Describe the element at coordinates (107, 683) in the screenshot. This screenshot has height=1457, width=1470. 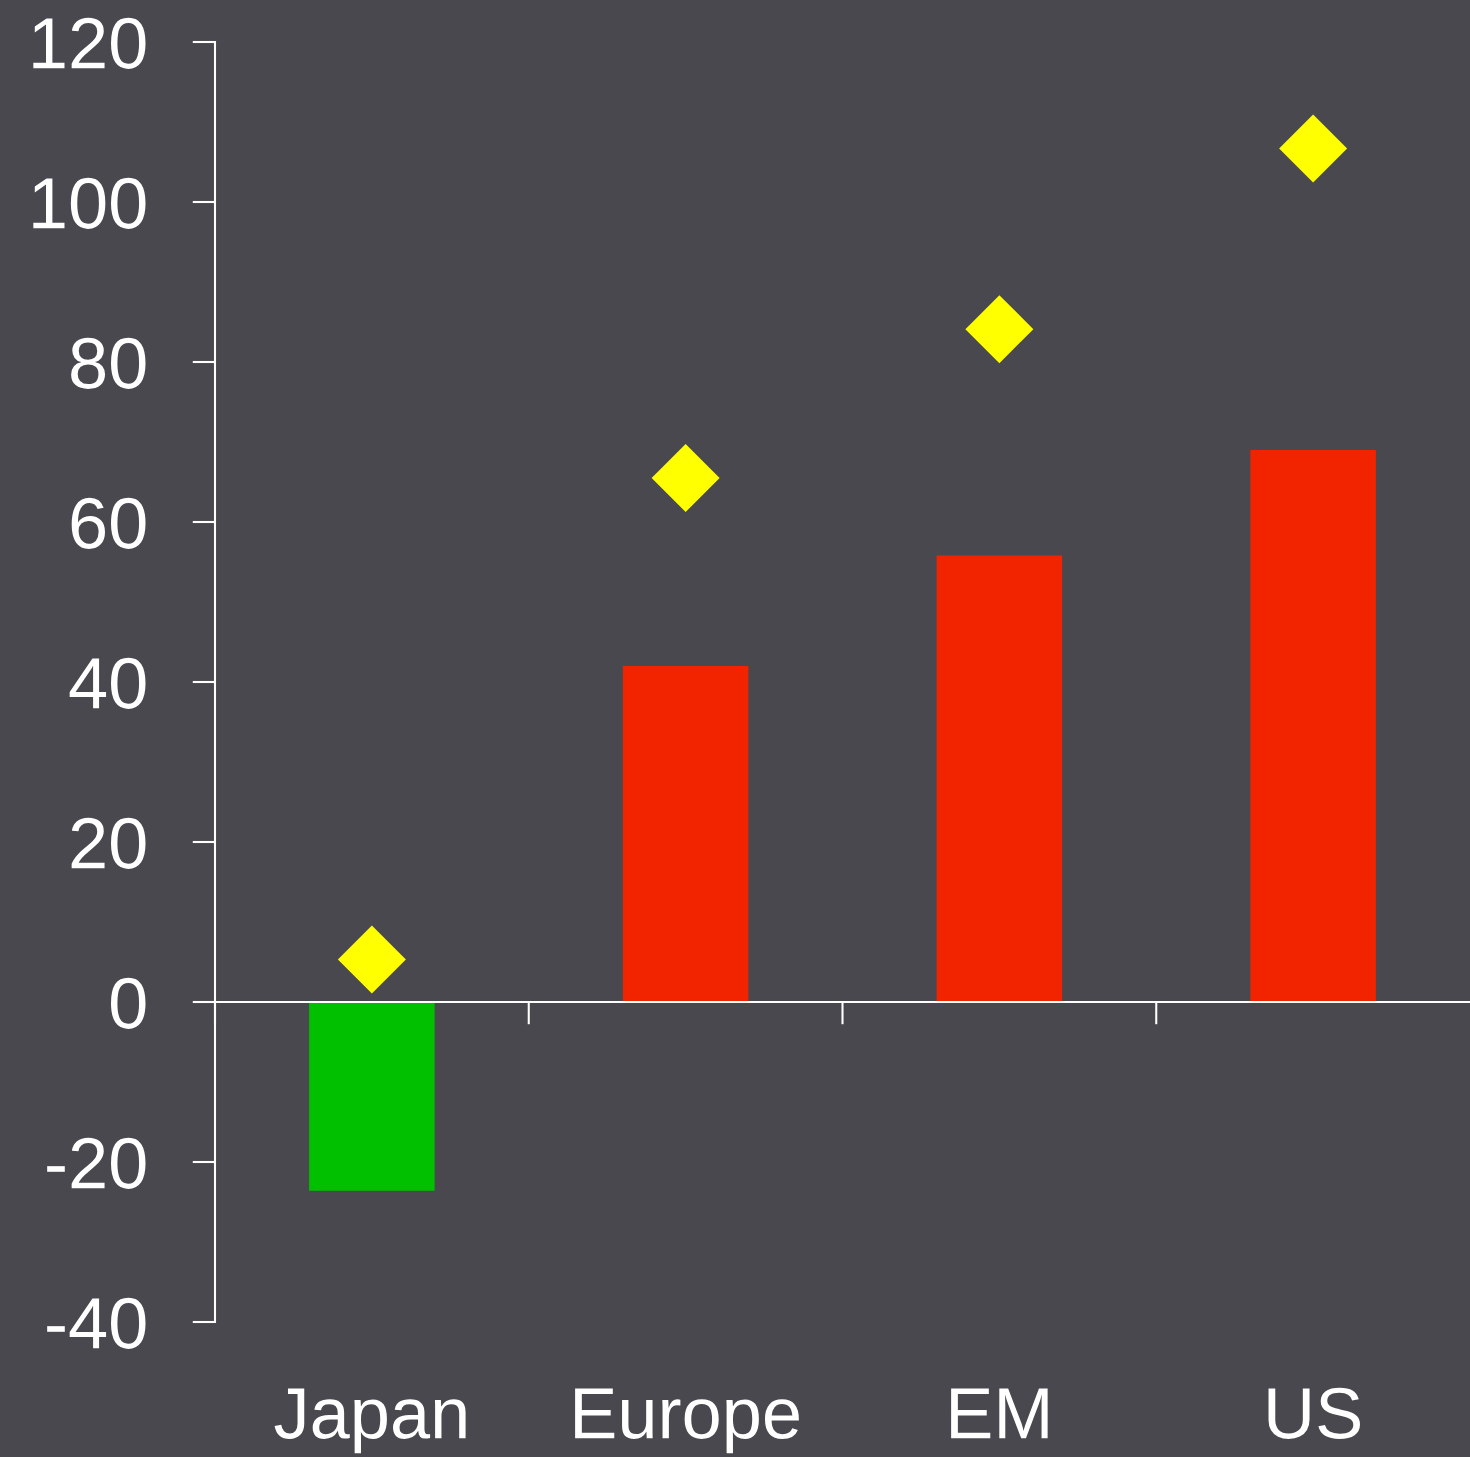
I see `y-tick-label: 40` at that location.